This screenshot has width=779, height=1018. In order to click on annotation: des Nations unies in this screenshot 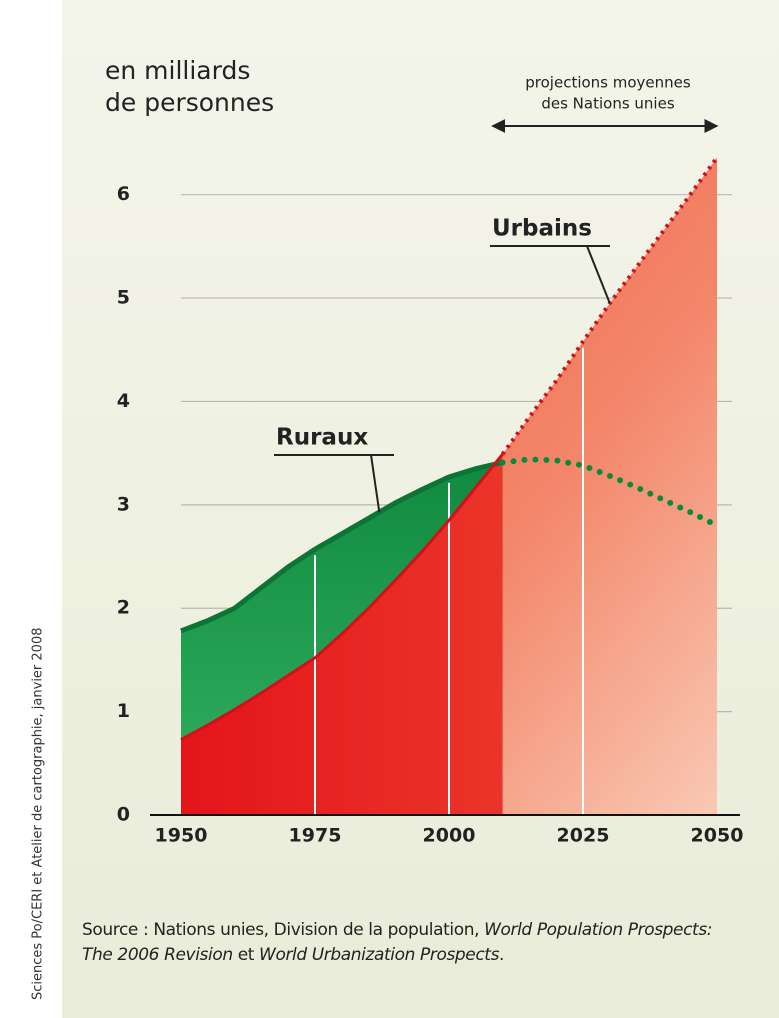, I will do `click(607, 104)`.